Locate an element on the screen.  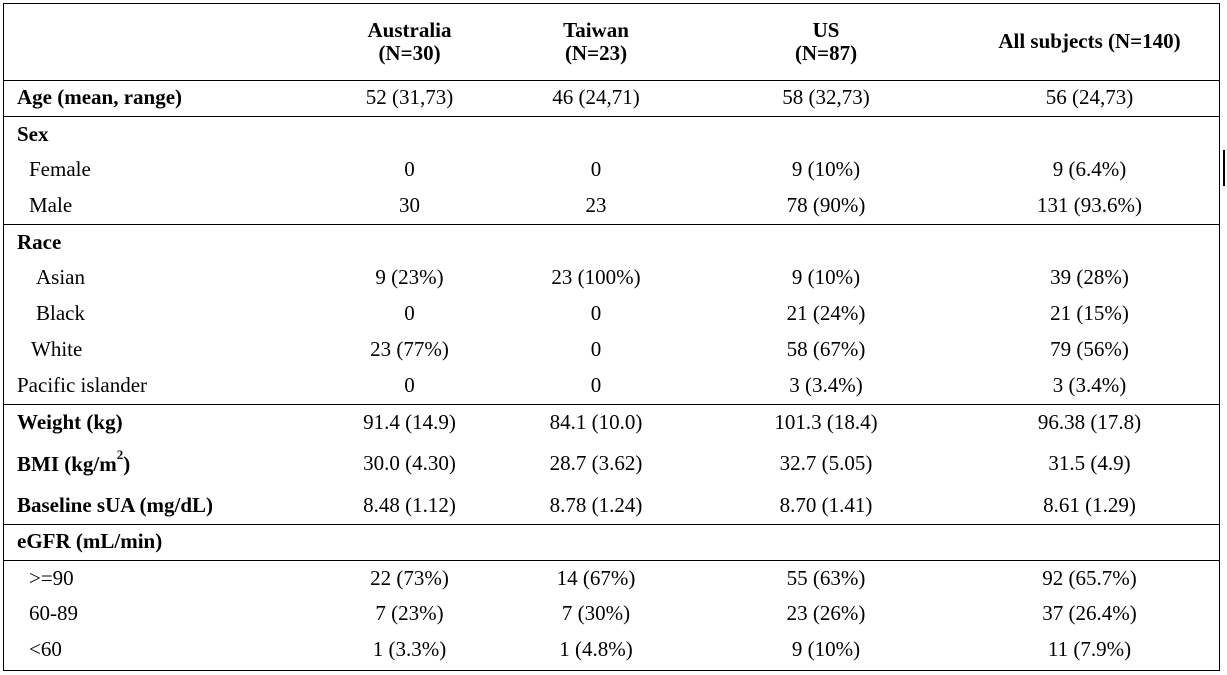
cell-value: 11 (7.9%) is located at coordinates (1089, 649).